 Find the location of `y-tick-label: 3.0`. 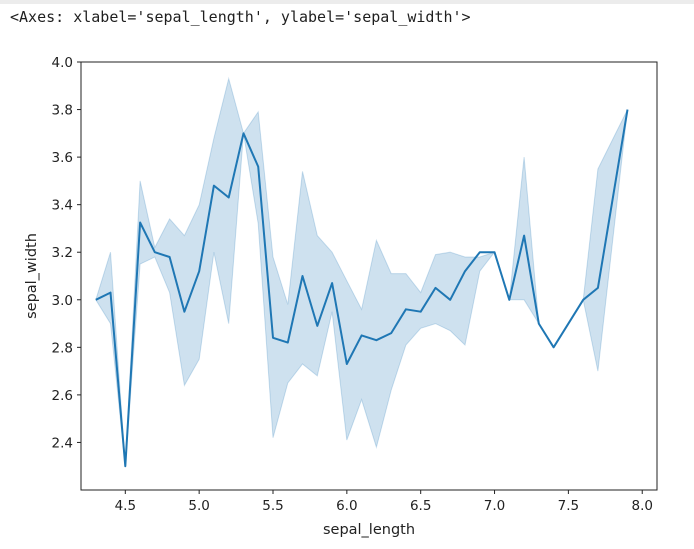

y-tick-label: 3.0 is located at coordinates (62, 301).